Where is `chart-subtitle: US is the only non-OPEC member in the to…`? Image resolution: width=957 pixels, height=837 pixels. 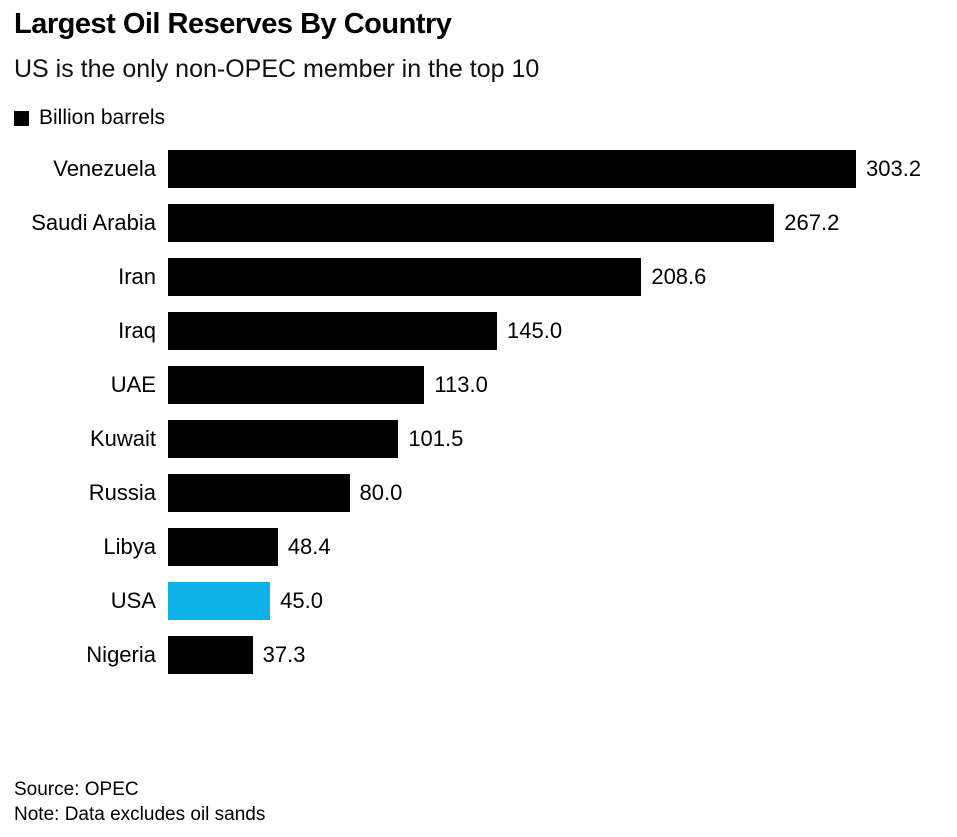 chart-subtitle: US is the only non-OPEC member in the to… is located at coordinates (277, 69).